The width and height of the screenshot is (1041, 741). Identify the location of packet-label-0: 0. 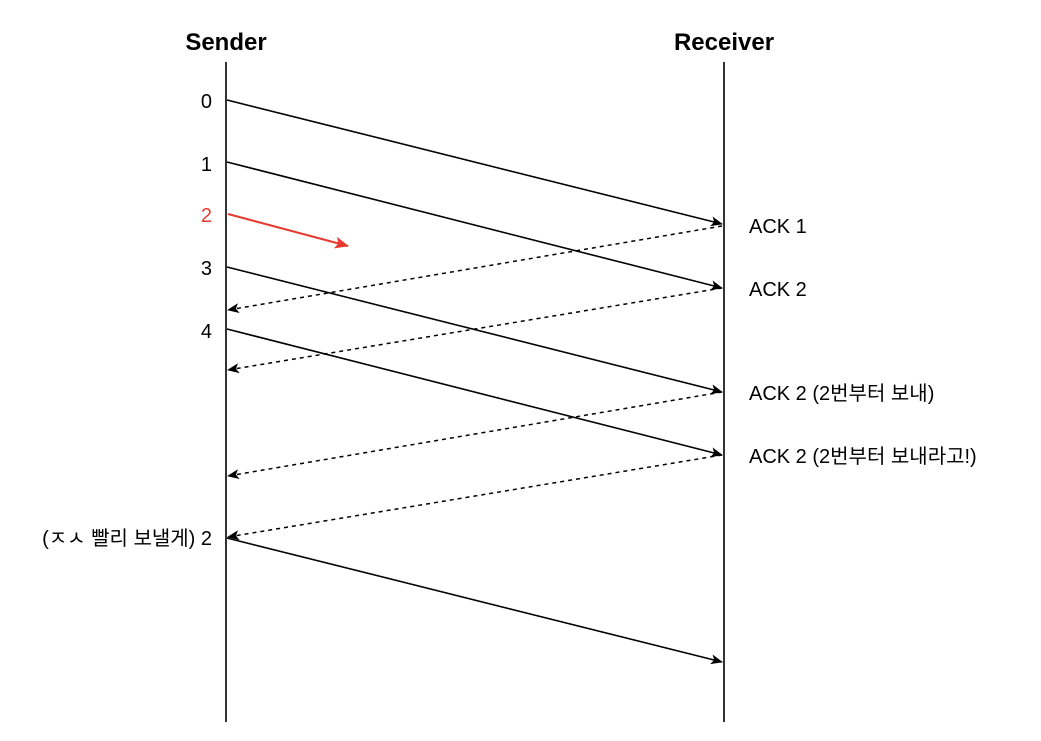
(206, 102).